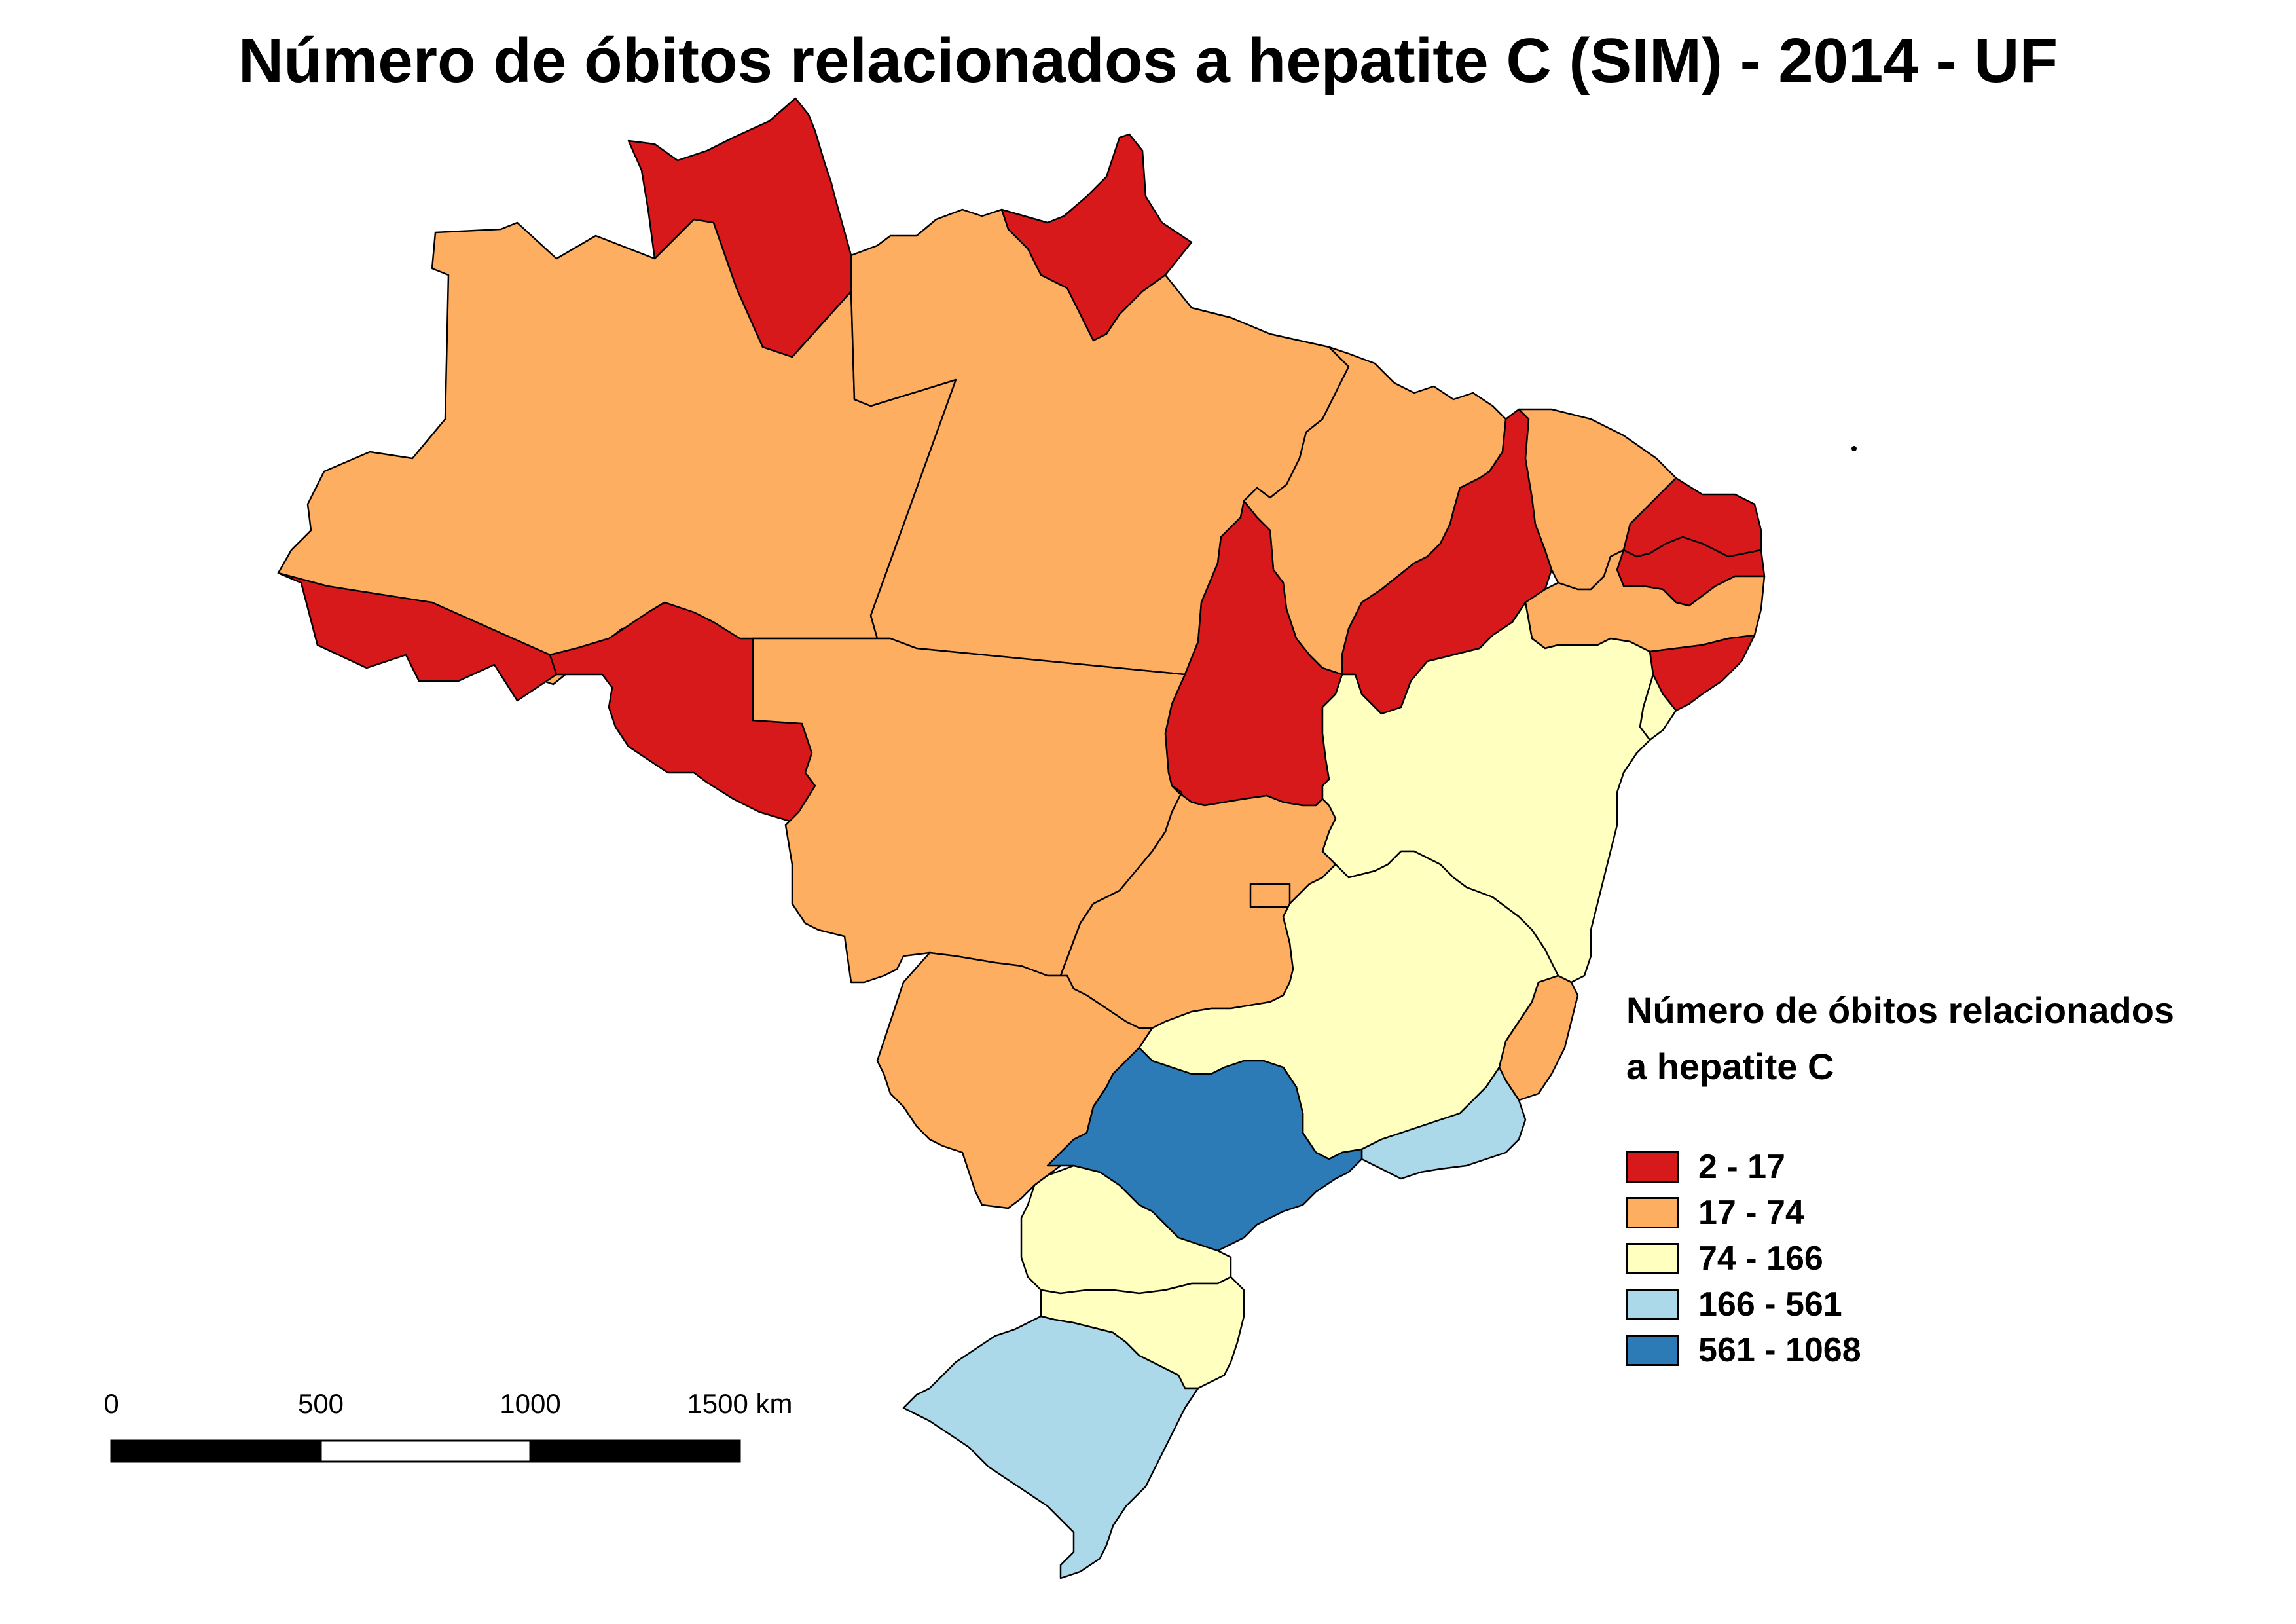 Image resolution: width=2296 pixels, height=1624 pixels. Describe the element at coordinates (1751, 1213) in the screenshot. I see `legend-label-2: 17 - 74` at that location.